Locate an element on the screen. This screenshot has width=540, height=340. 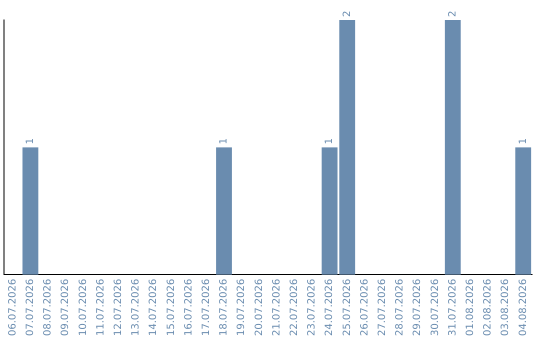
x-tick-label: 12.07.2026 is located at coordinates (118, 307).